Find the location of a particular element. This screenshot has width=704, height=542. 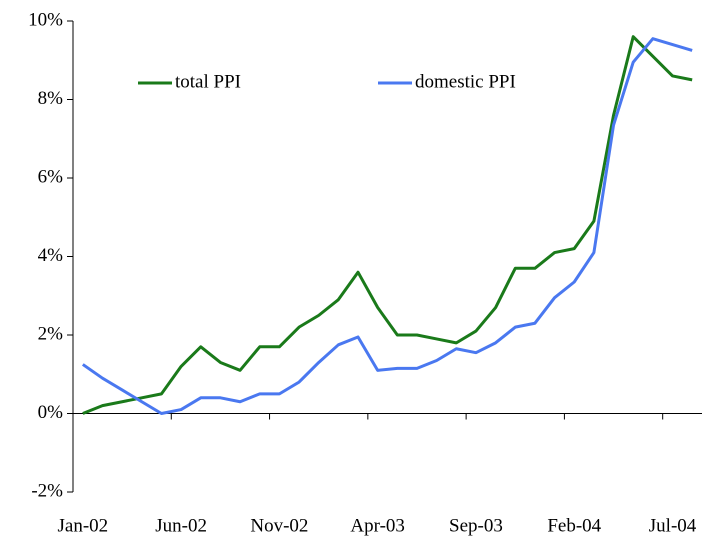

x-tick-label: Sep-03 is located at coordinates (476, 525).